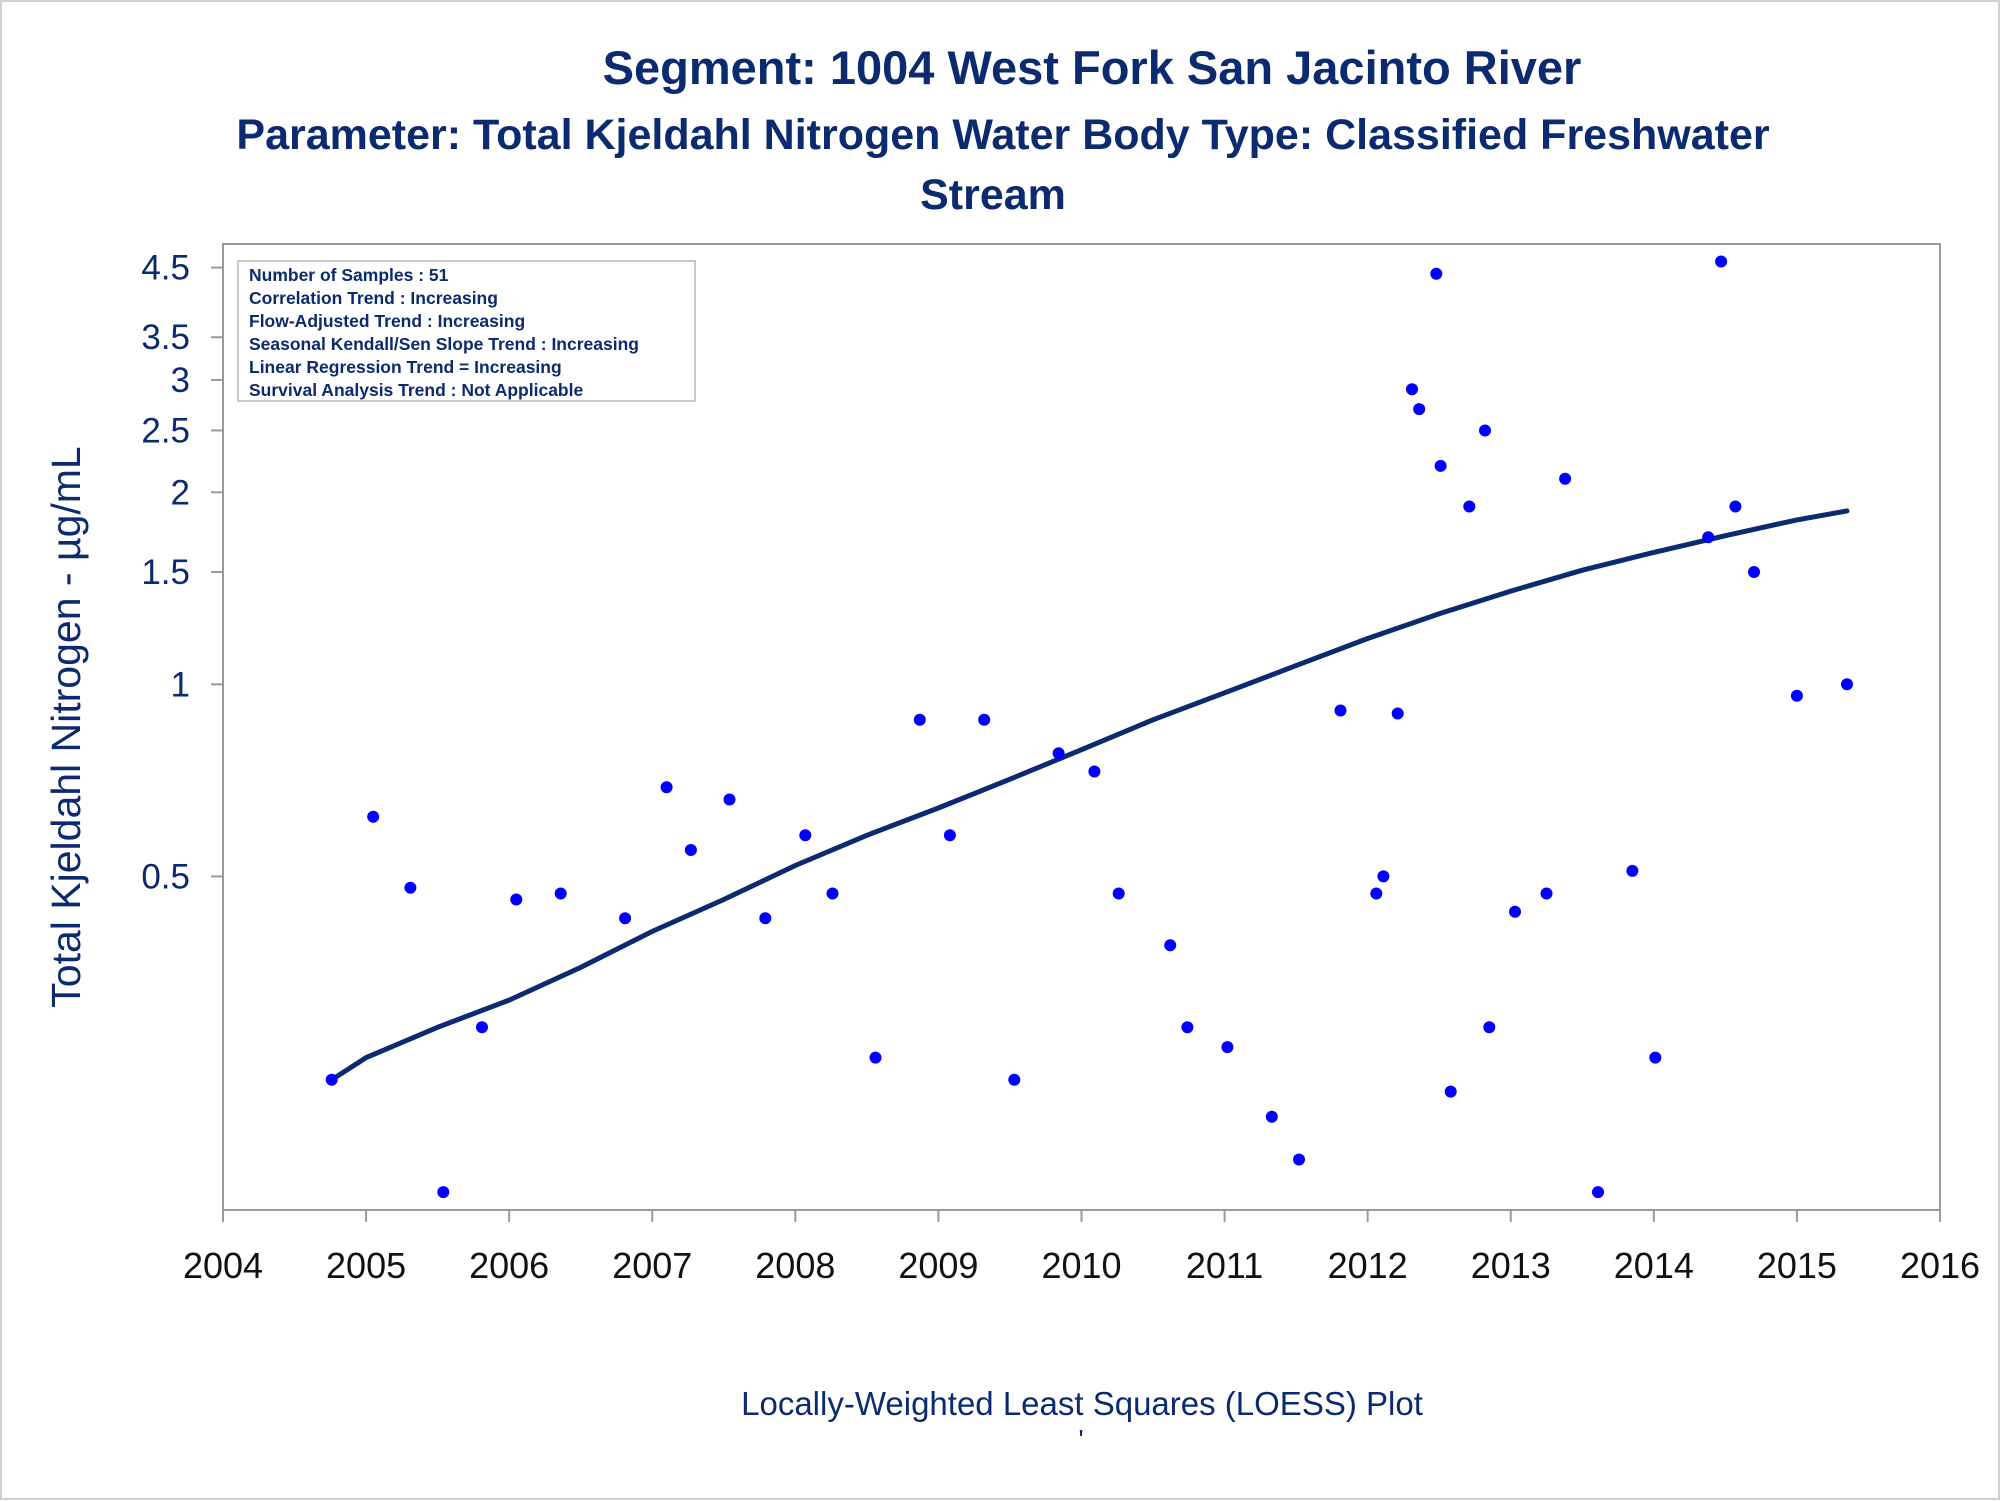  I want to click on info-samples: Number of Samples : 51, so click(349, 275).